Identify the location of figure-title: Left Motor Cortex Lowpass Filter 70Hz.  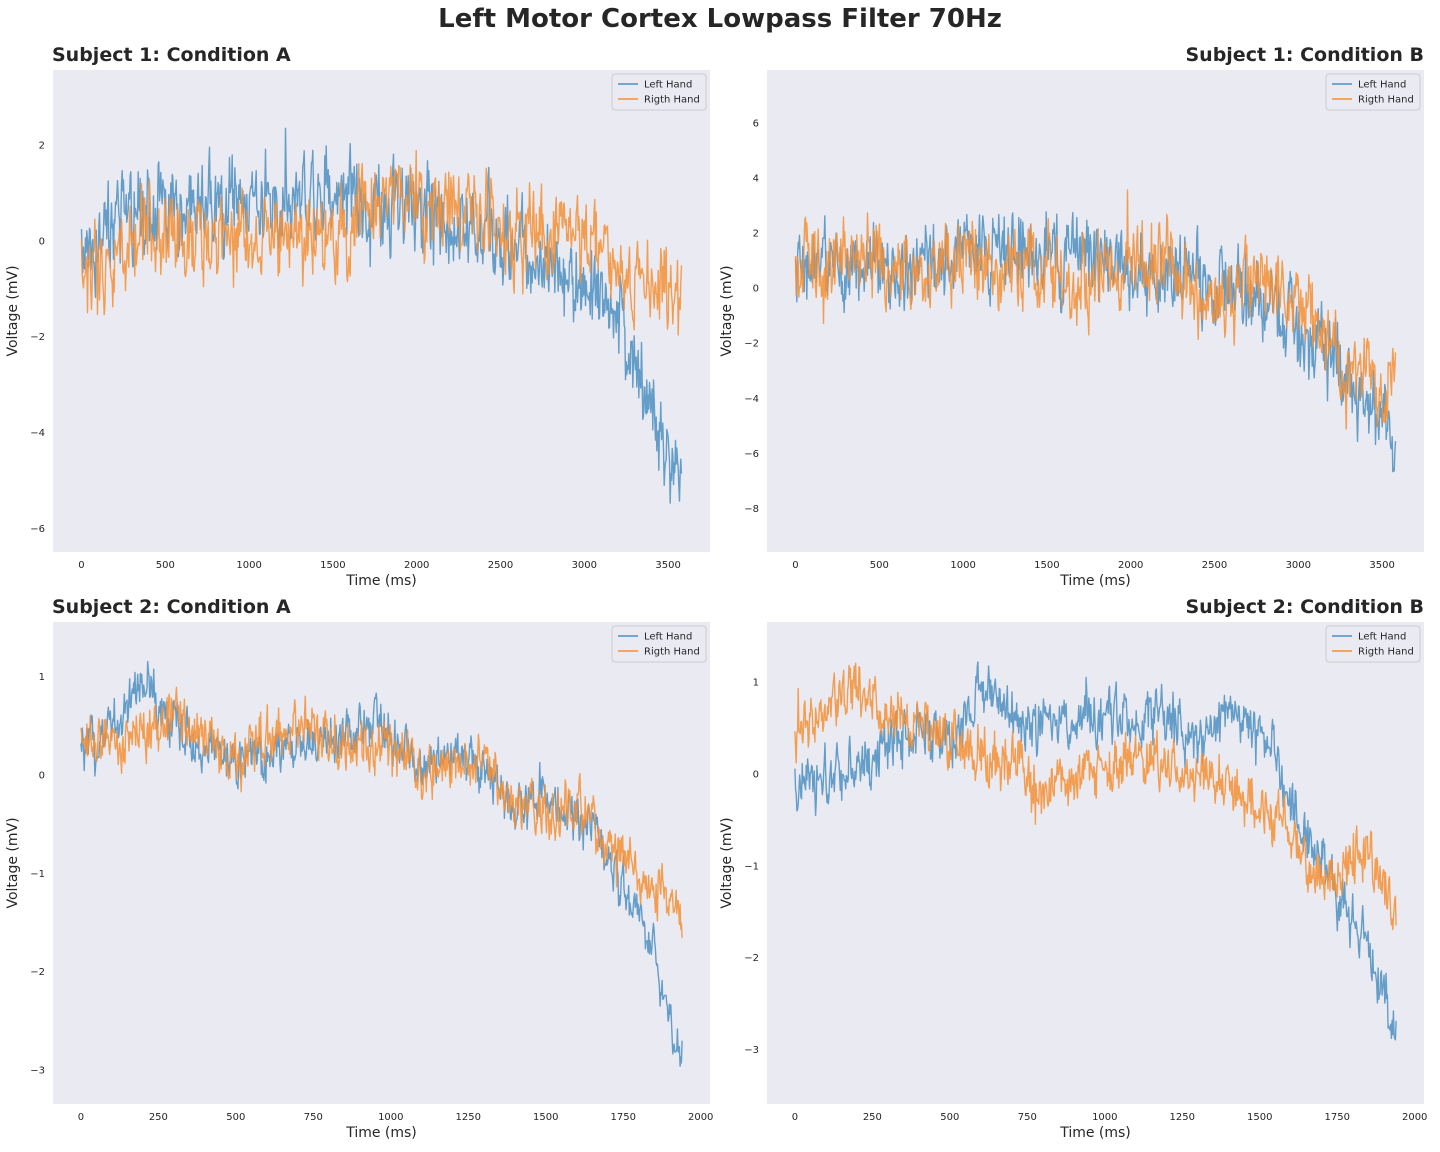
(720, 19).